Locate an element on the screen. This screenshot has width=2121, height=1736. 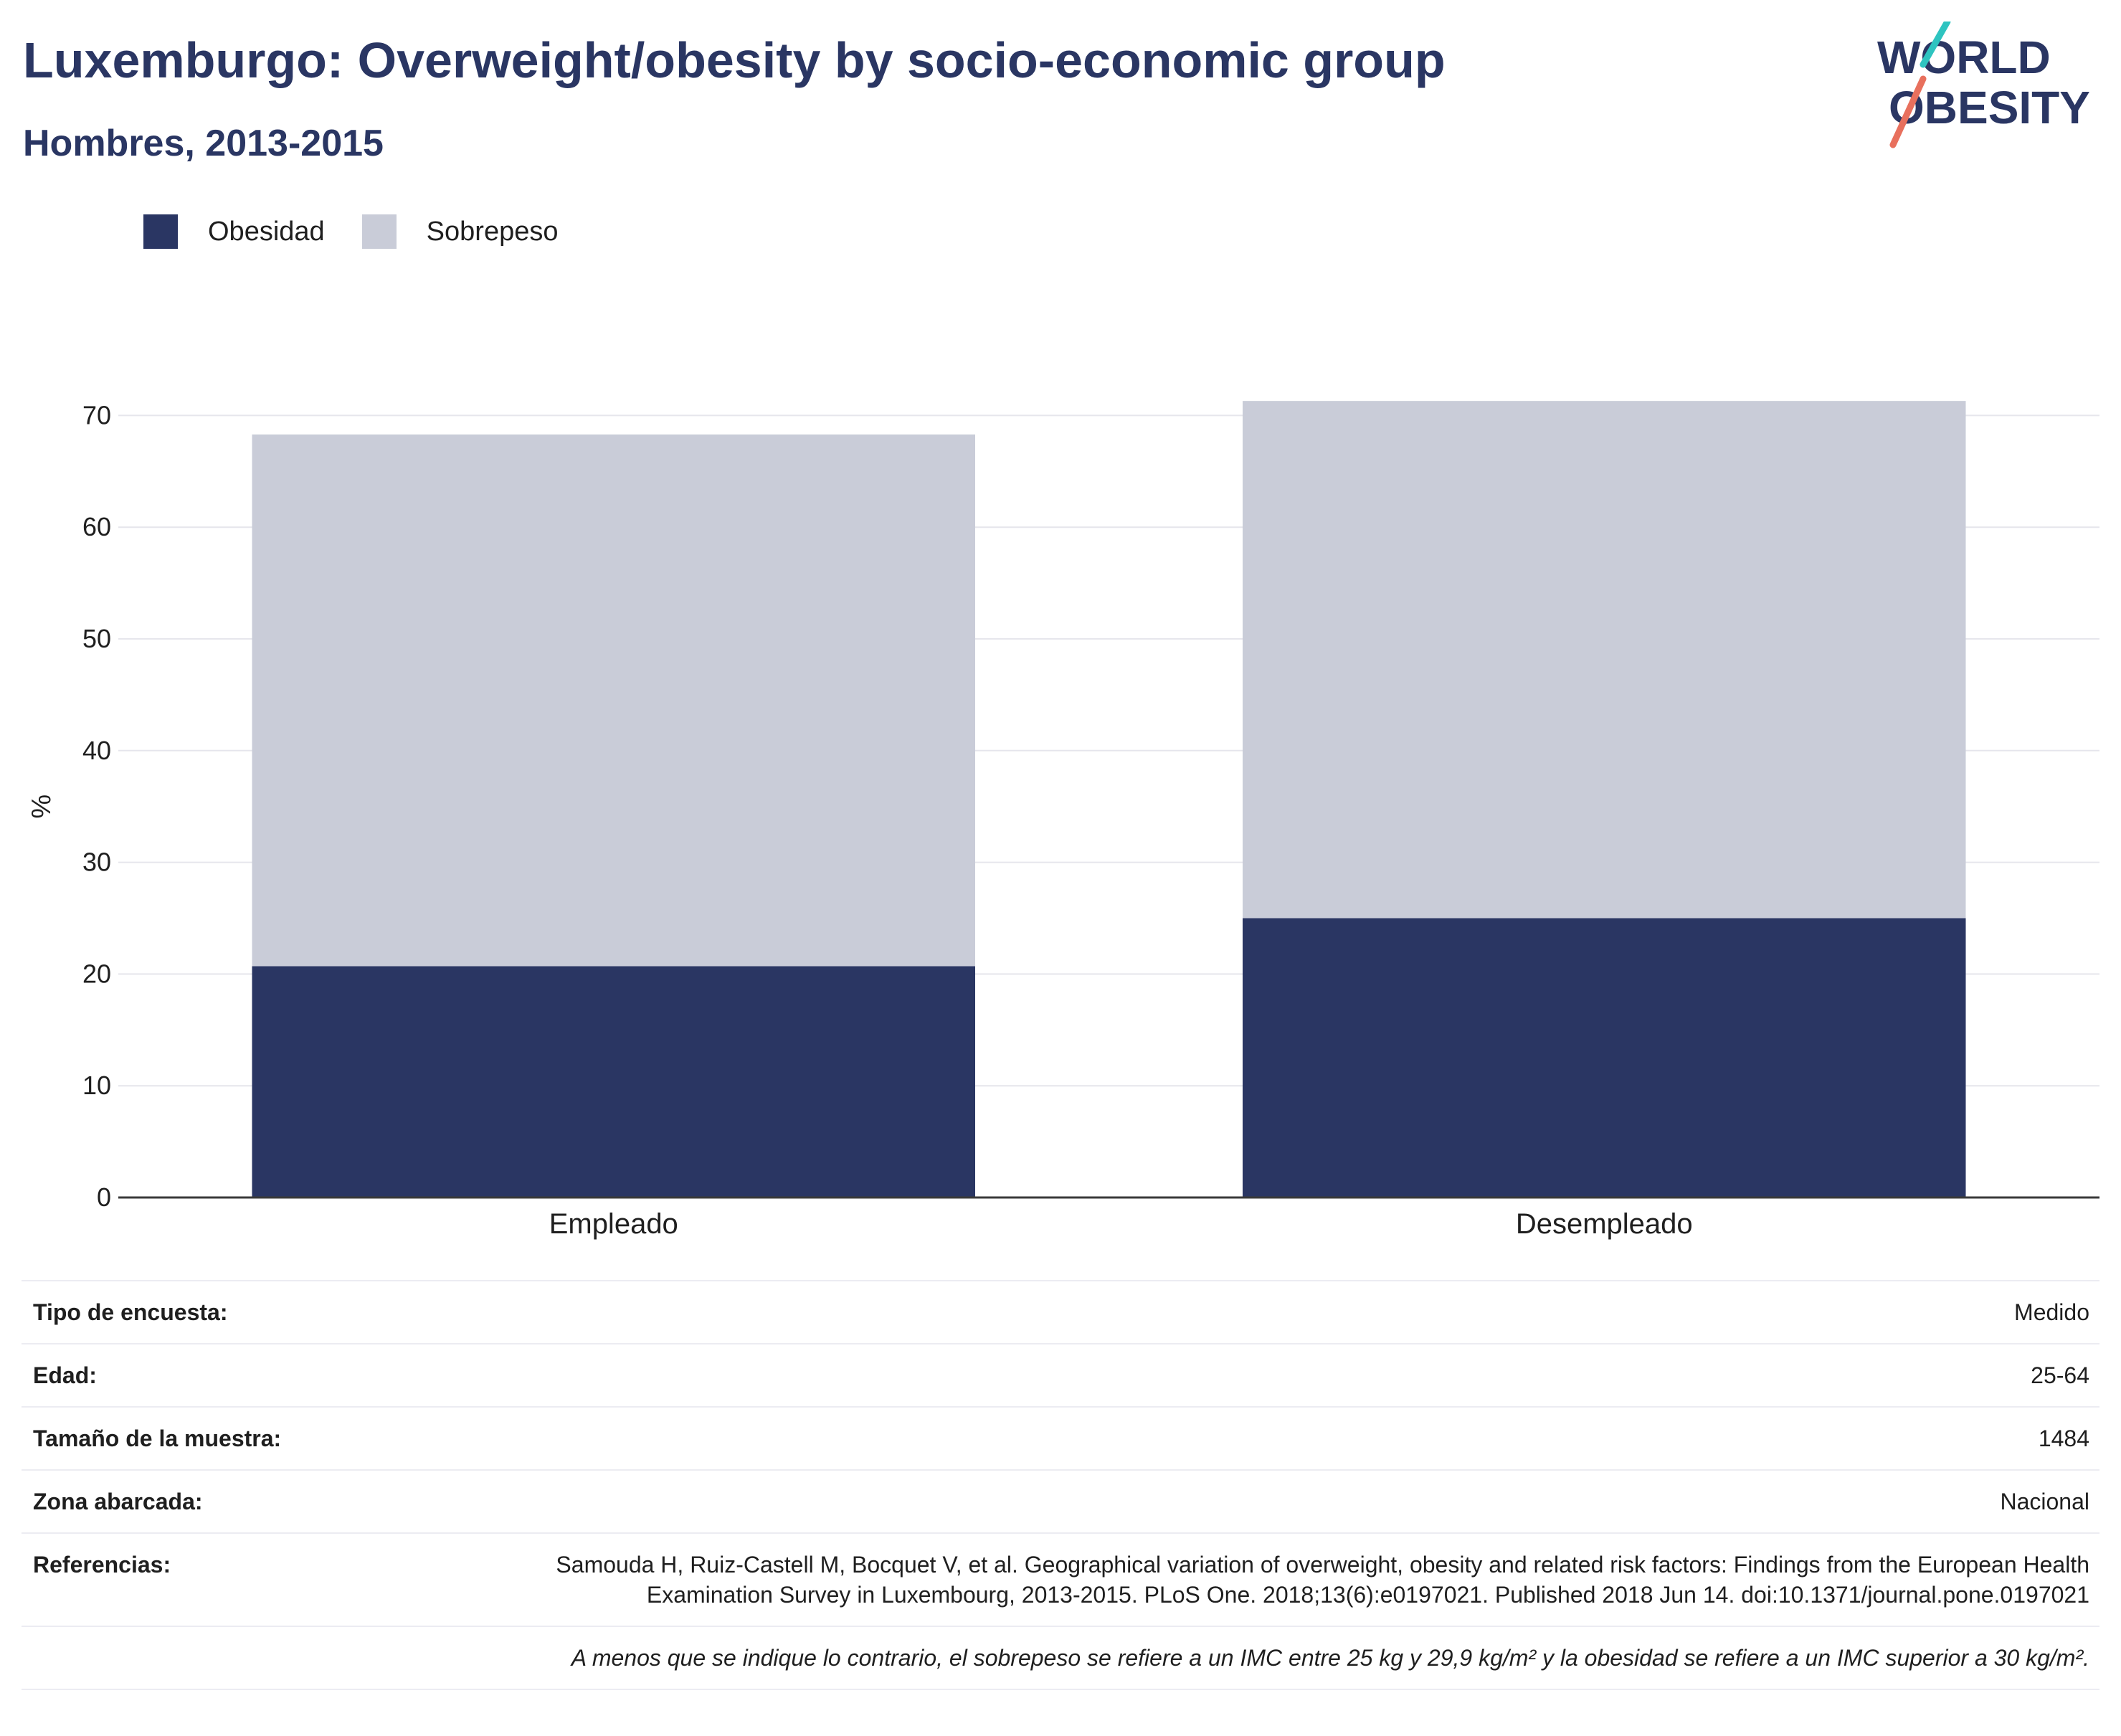
info-label: Tipo de encuesta: is located at coordinates (130, 1312).